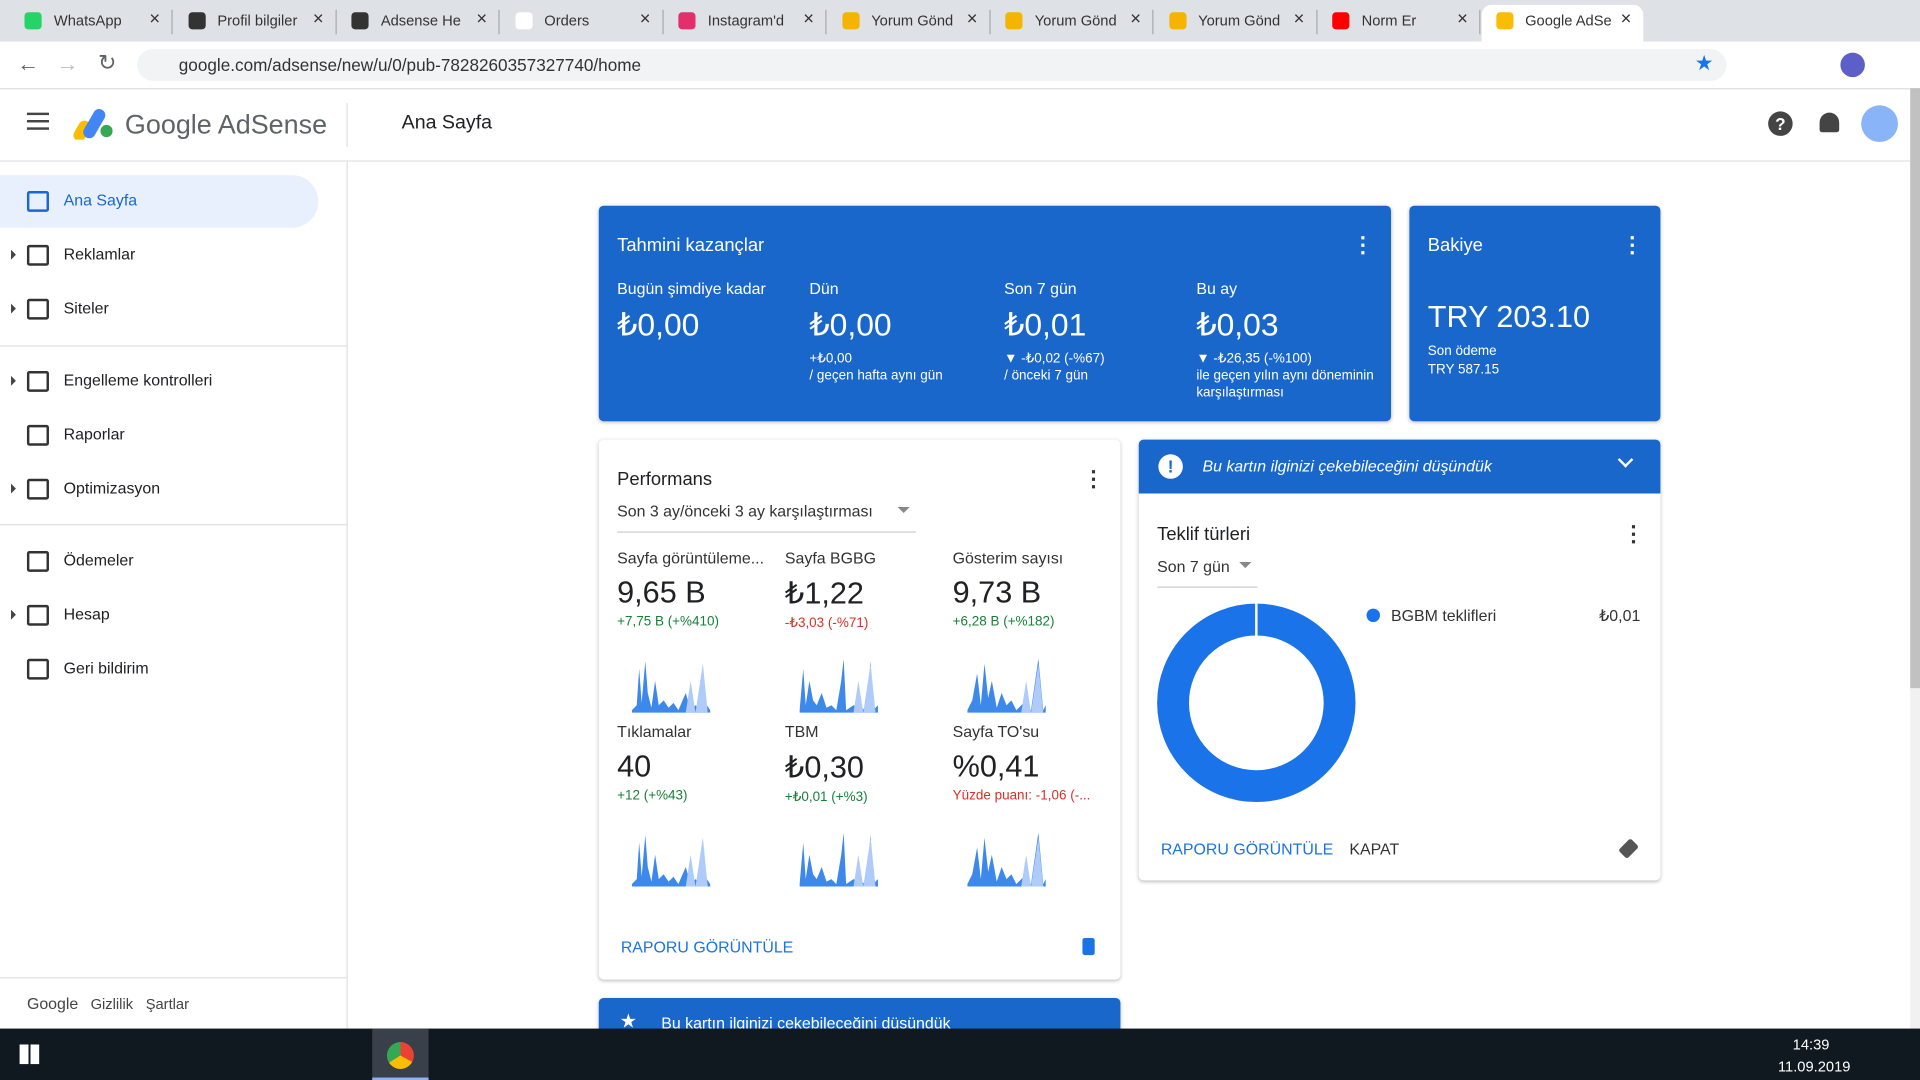  I want to click on earnings-change: +₺0,00, so click(831, 359).